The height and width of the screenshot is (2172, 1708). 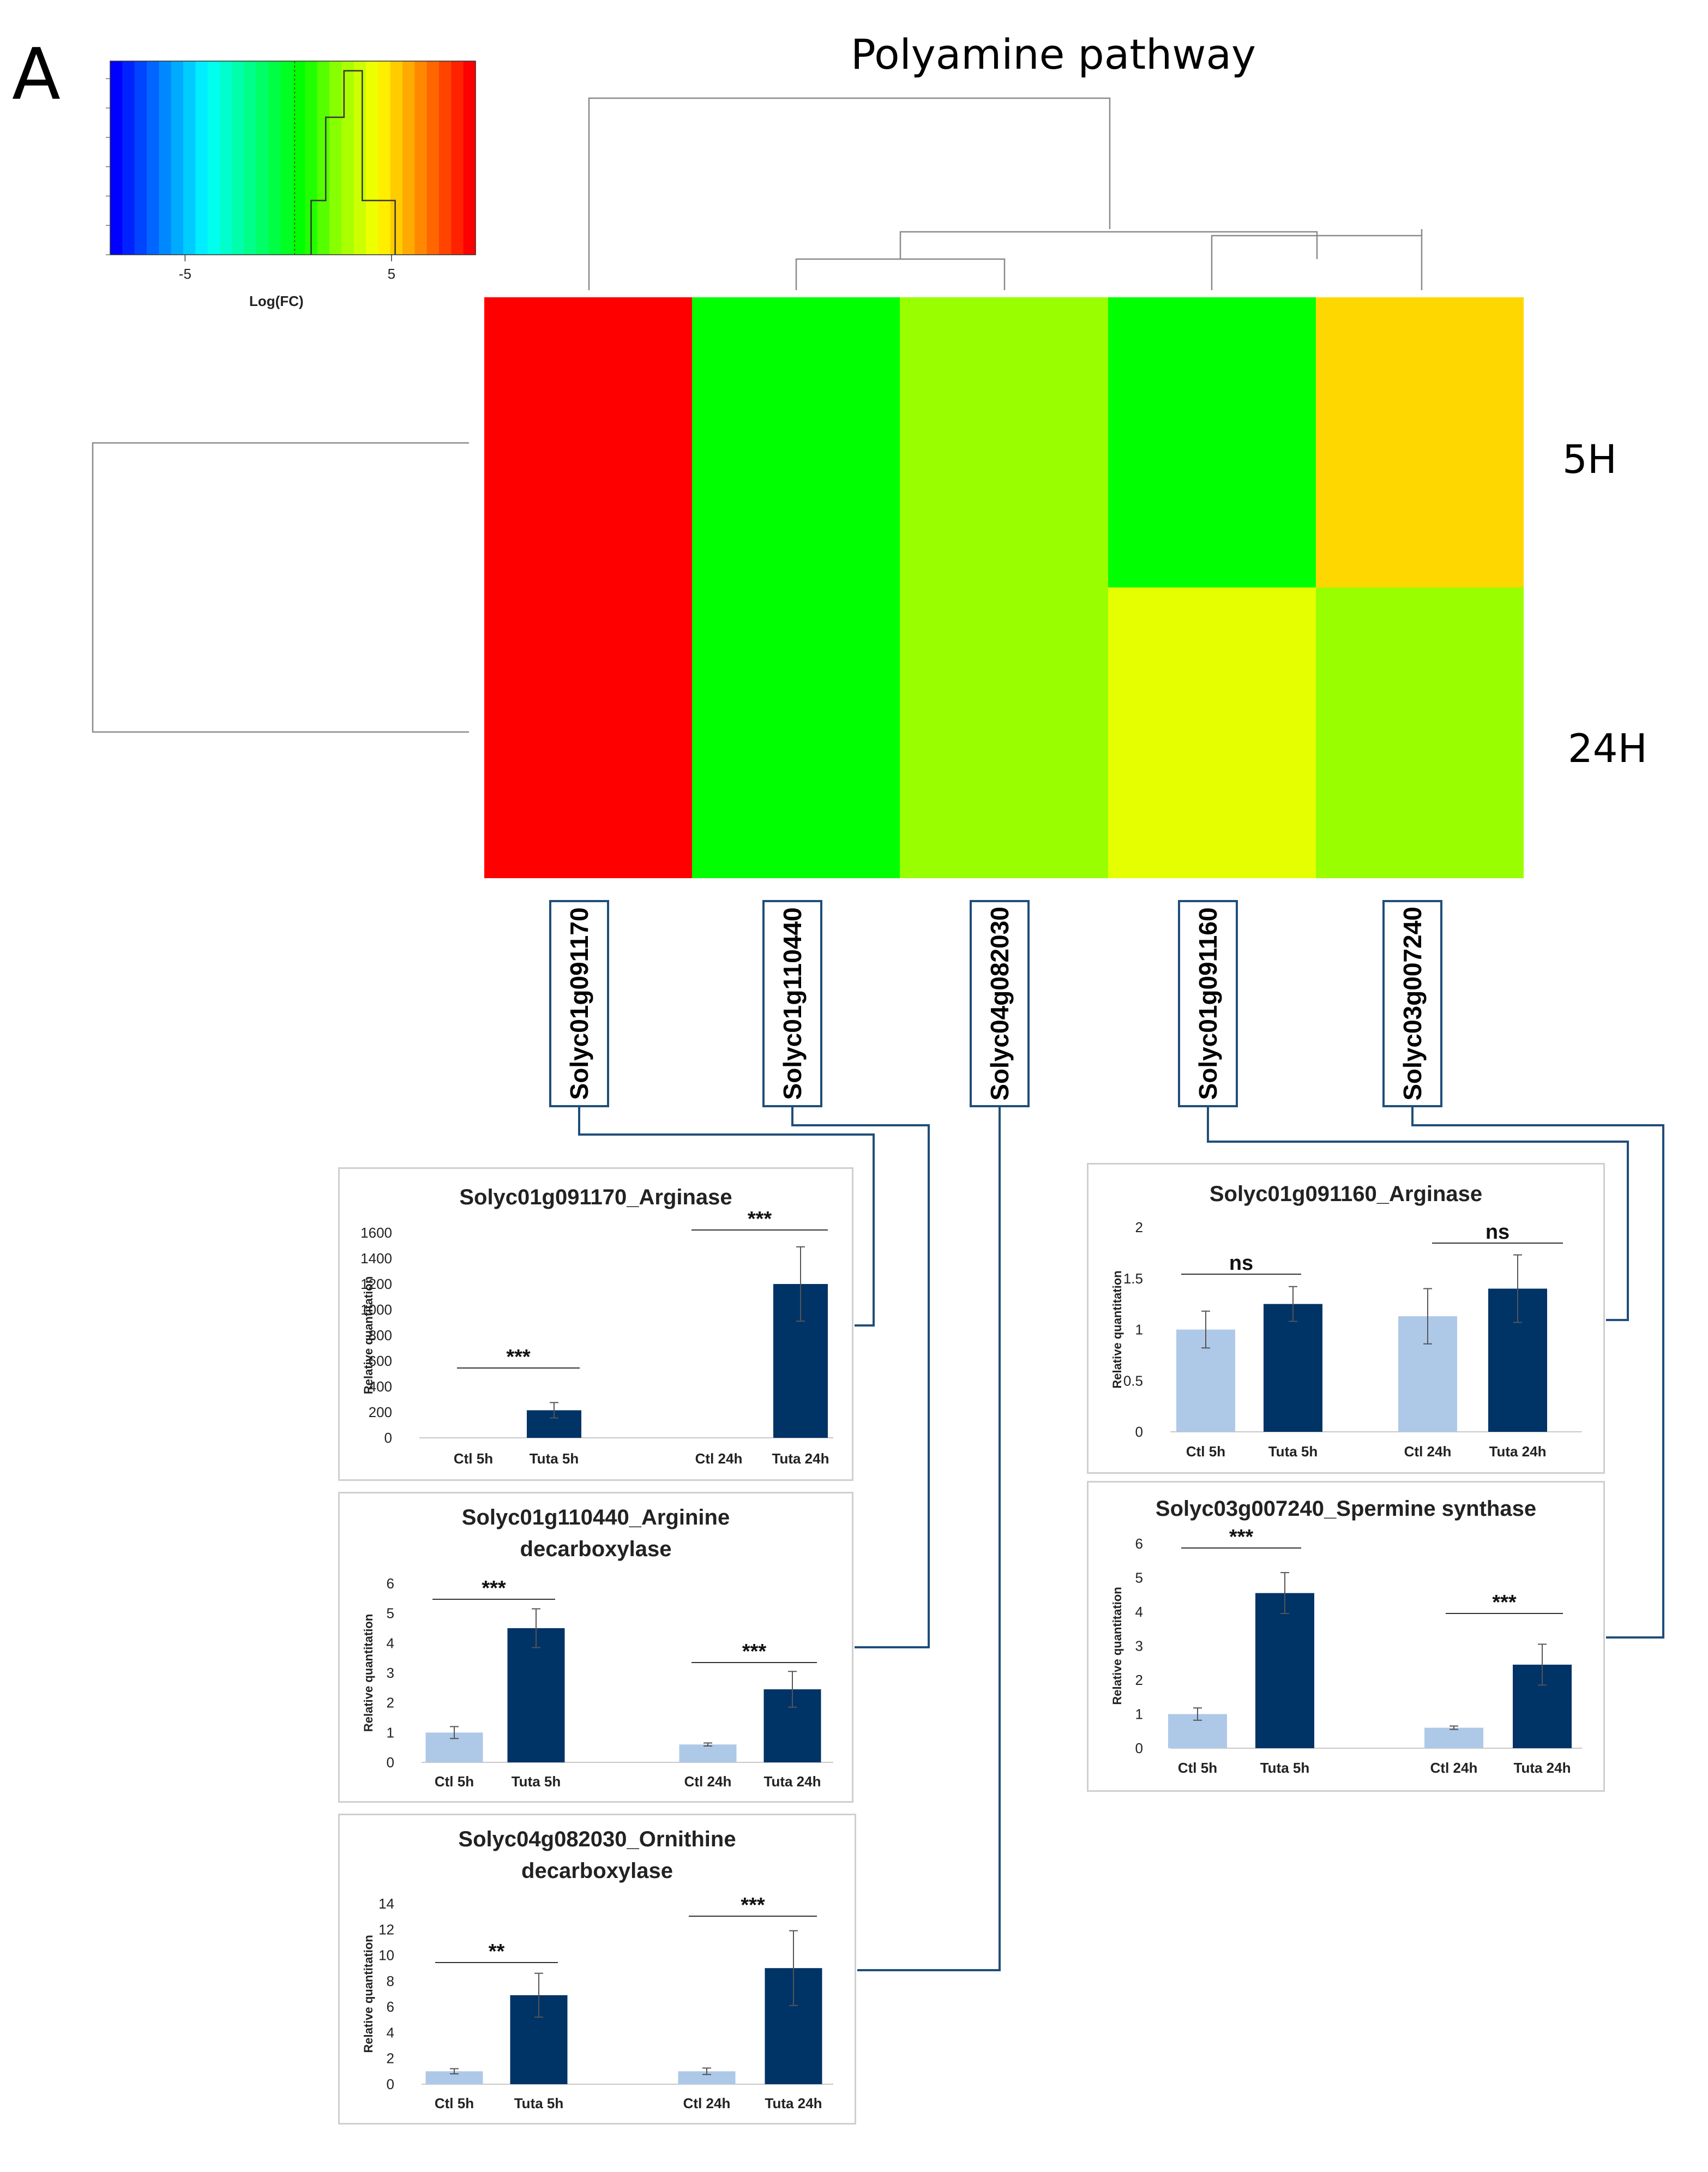 I want to click on bar-ctl-5h, so click(x=454, y=2077).